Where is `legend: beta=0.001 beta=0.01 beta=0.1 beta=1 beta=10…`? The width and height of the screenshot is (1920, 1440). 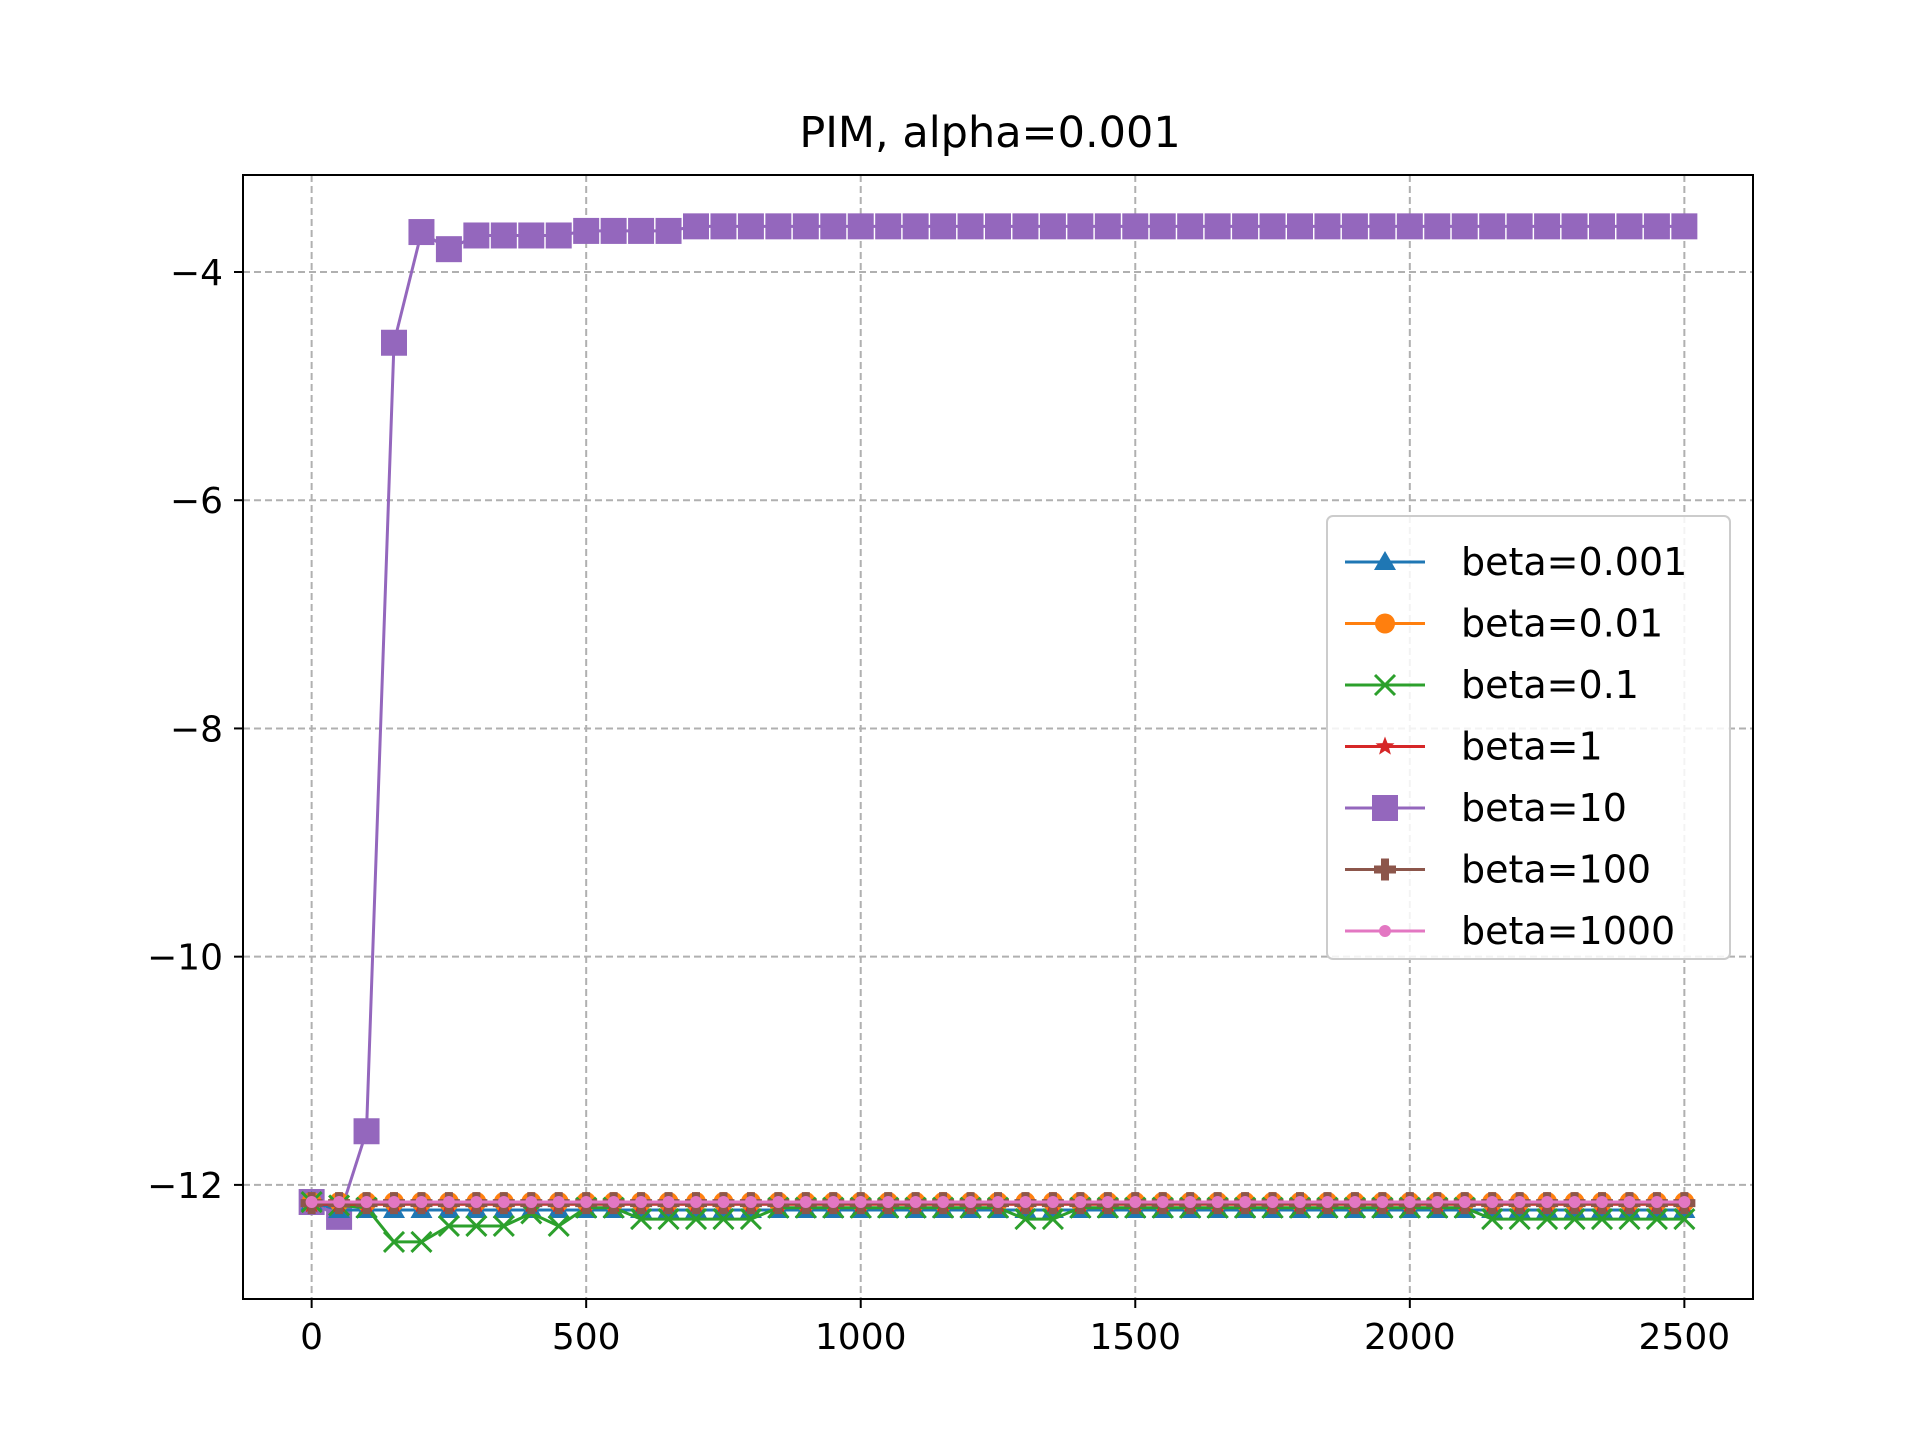
legend: beta=0.001 beta=0.01 beta=0.1 beta=1 beta=10… is located at coordinates (1528, 737).